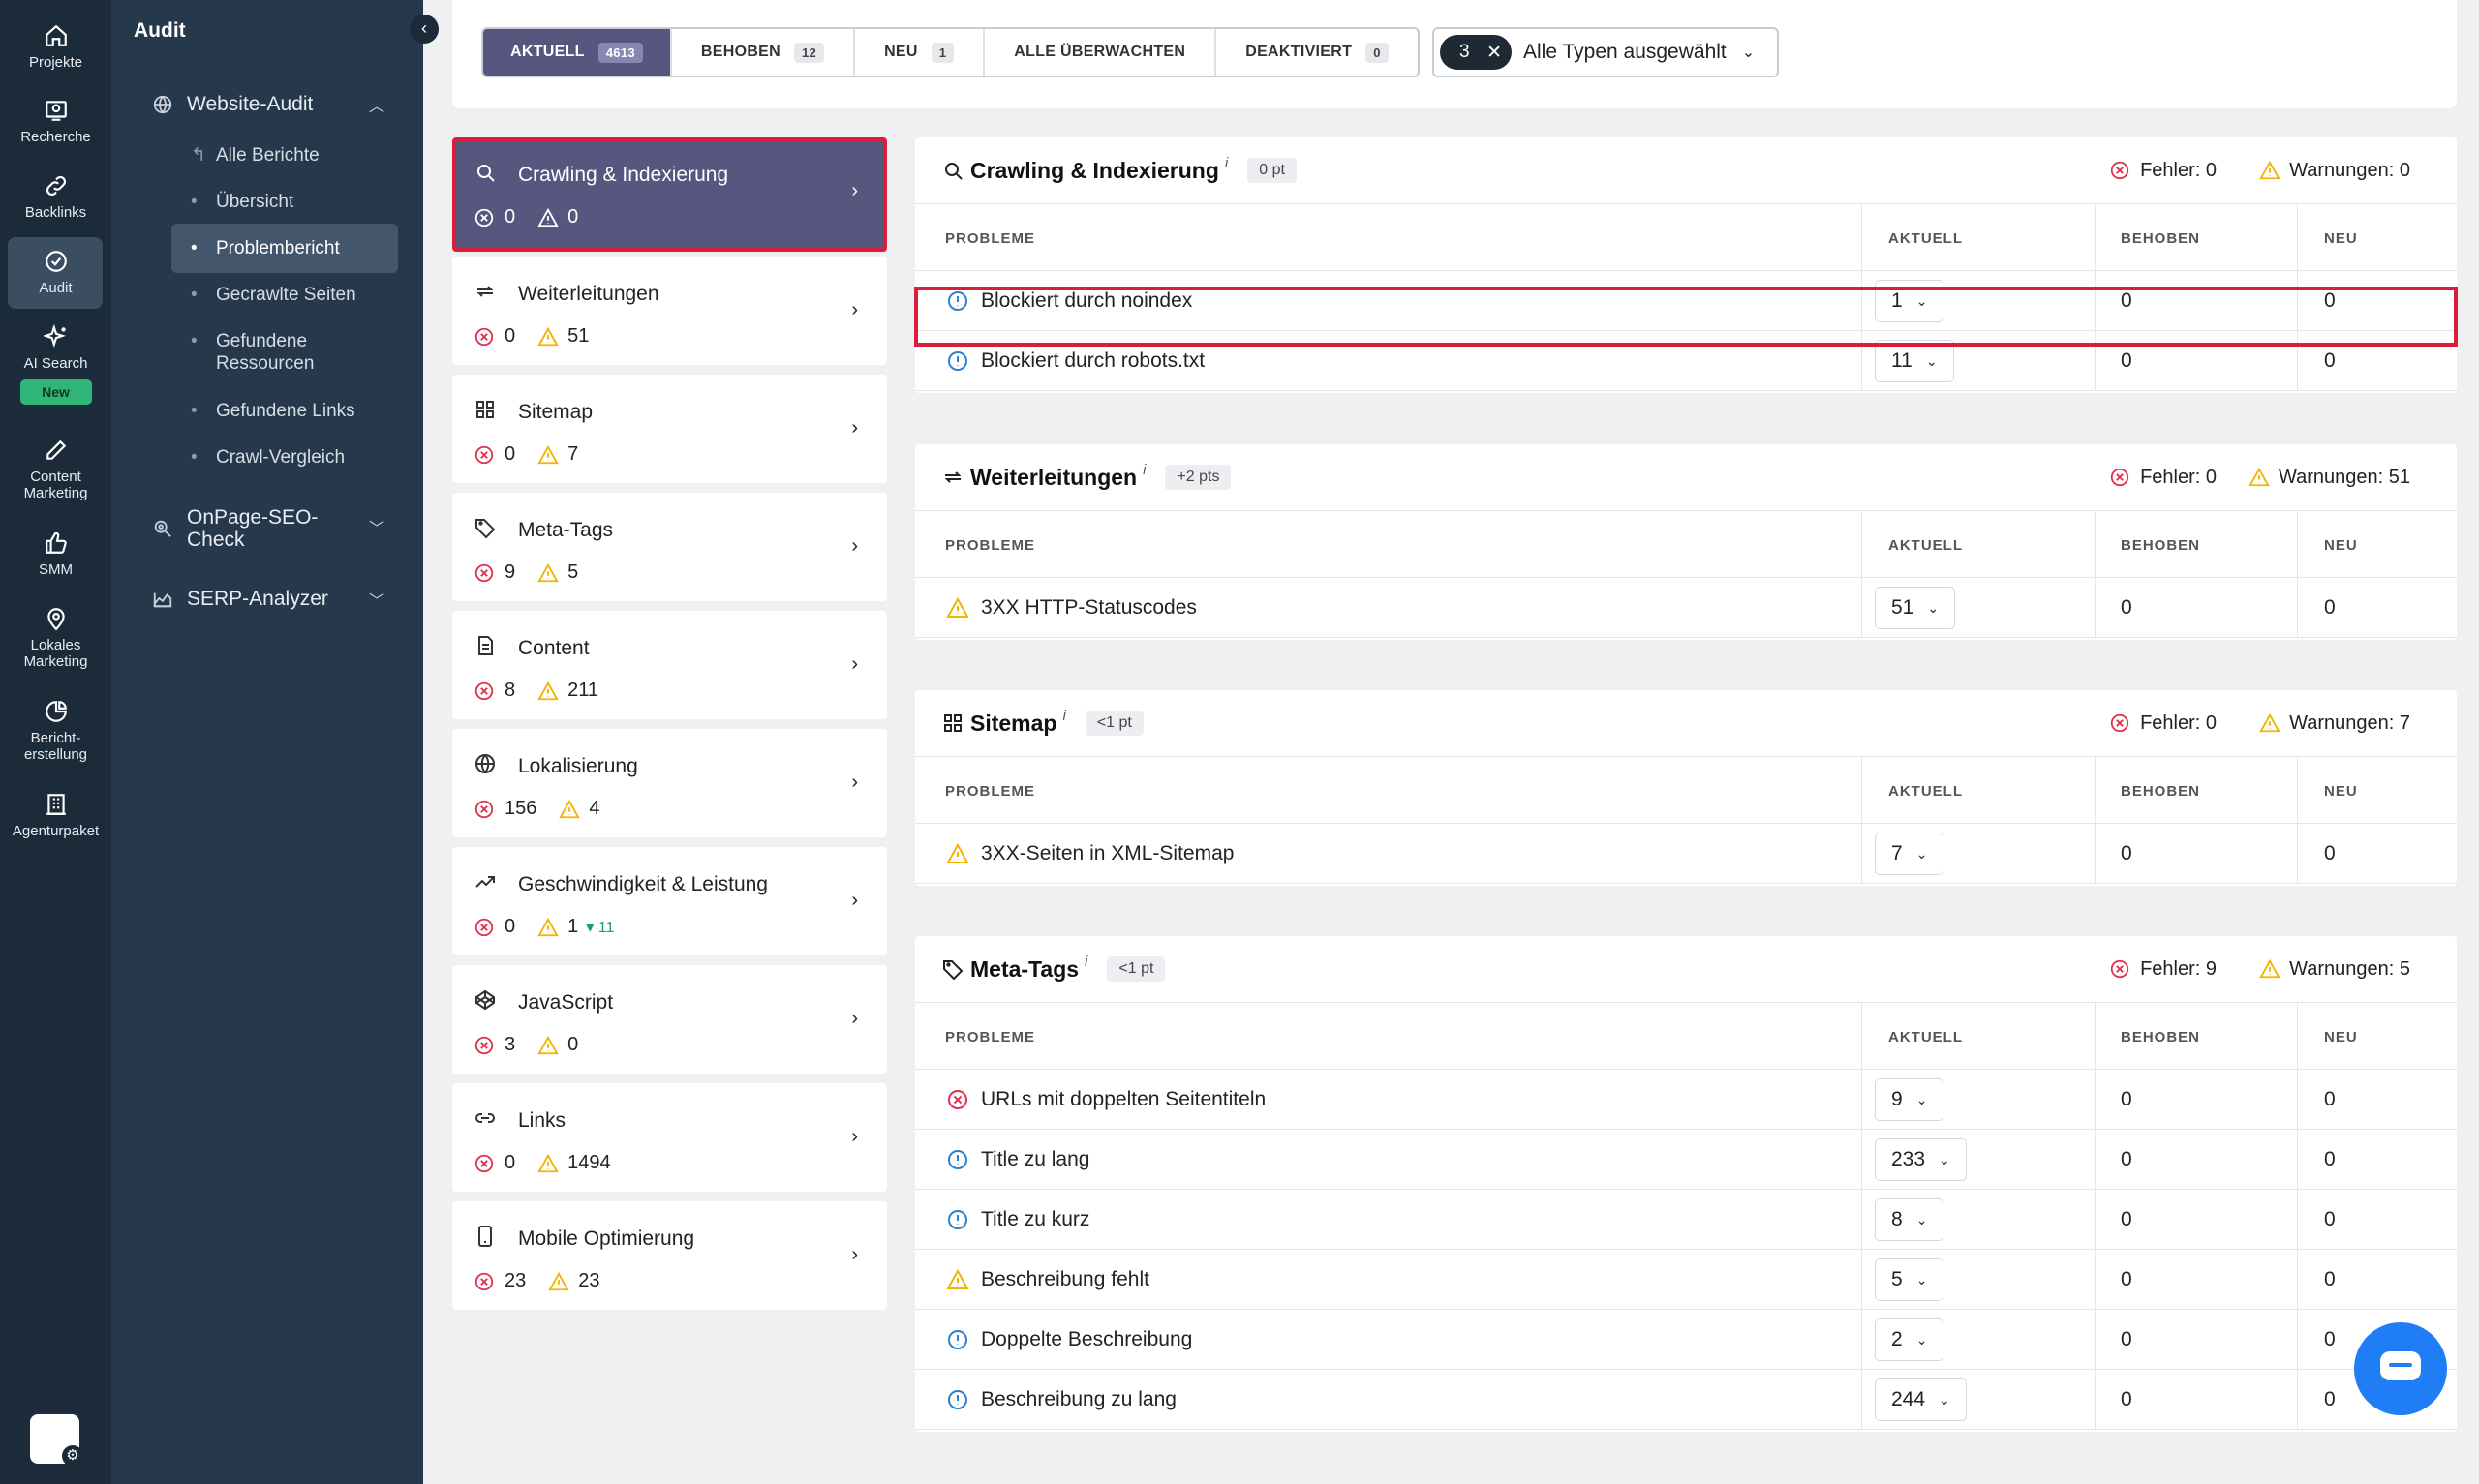 Image resolution: width=2479 pixels, height=1484 pixels. Describe the element at coordinates (1124, 1099) in the screenshot. I see `issue-label: URLs mit doppelten Seitentiteln` at that location.